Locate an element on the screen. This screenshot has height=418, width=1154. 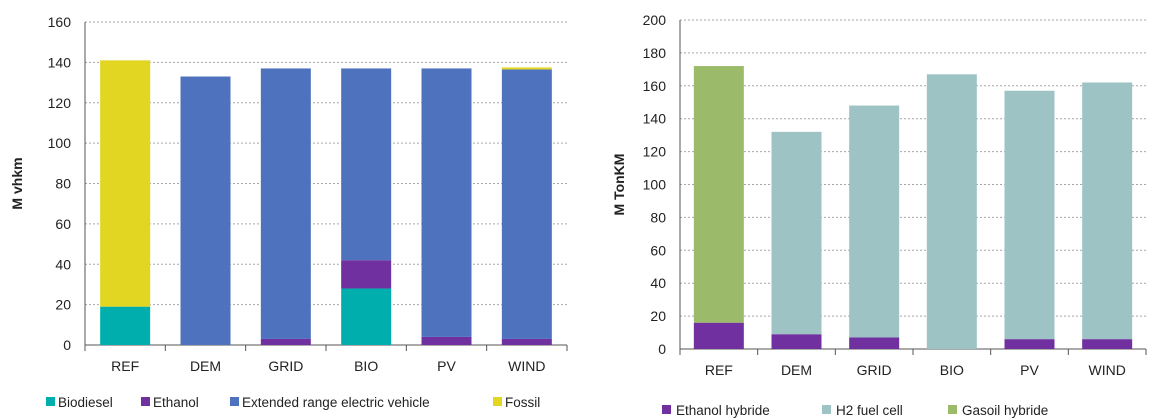
legend-label: Ethanol is located at coordinates (176, 402).